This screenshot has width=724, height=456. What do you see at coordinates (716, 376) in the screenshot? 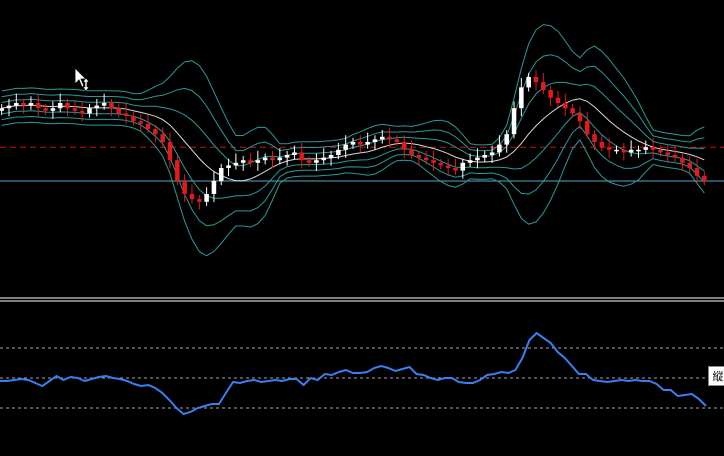
I see `oscillator-tag: 縦` at bounding box center [716, 376].